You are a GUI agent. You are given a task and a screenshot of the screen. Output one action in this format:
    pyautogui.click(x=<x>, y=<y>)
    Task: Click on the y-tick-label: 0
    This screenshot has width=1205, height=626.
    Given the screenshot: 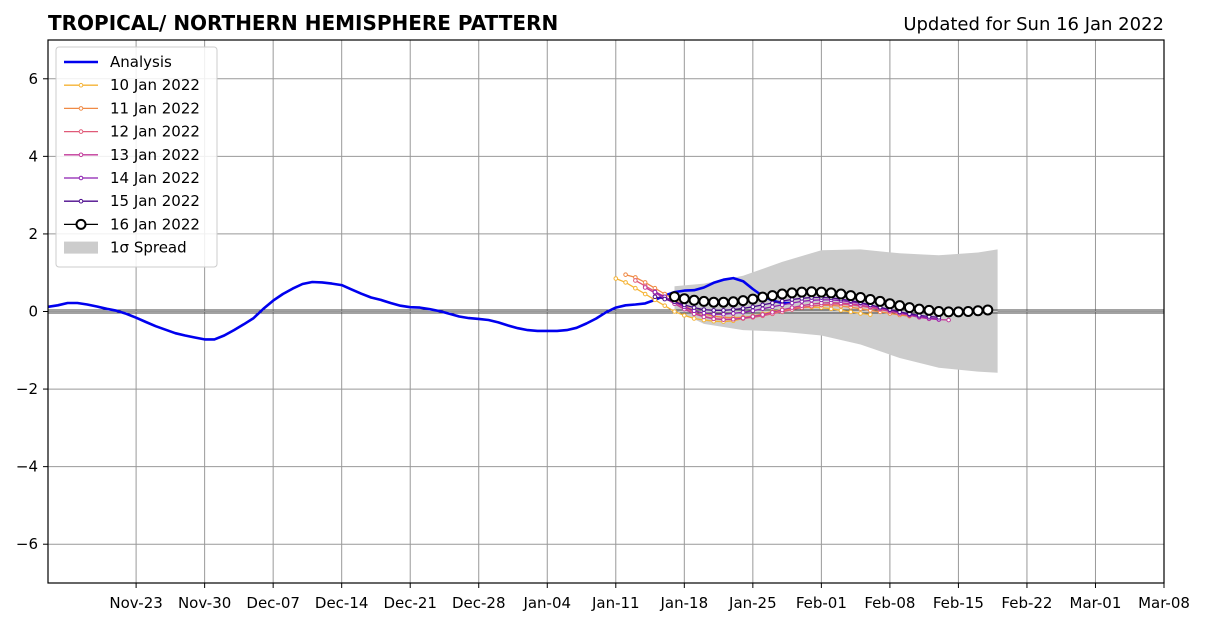 What is the action you would take?
    pyautogui.click(x=33, y=312)
    